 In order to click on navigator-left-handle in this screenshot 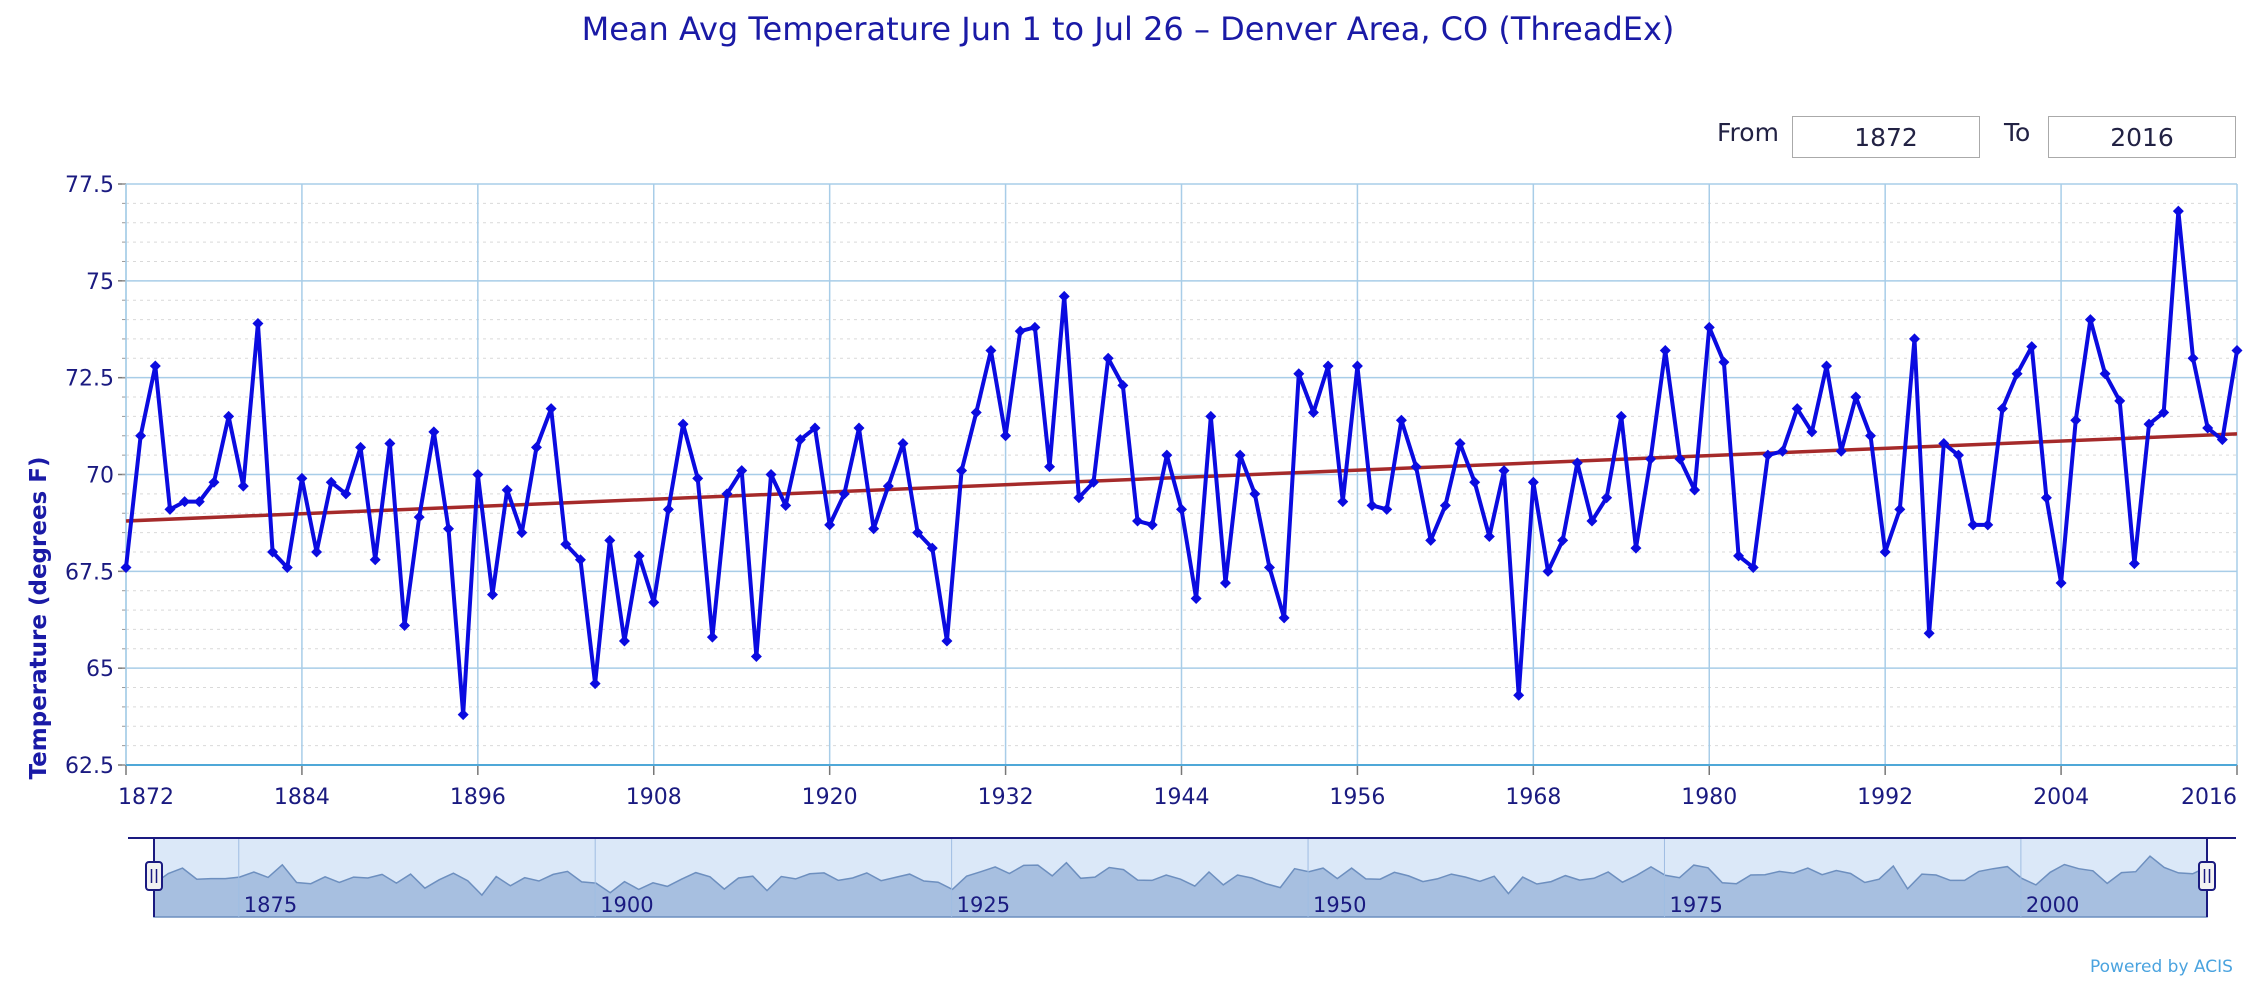, I will do `click(154, 876)`.